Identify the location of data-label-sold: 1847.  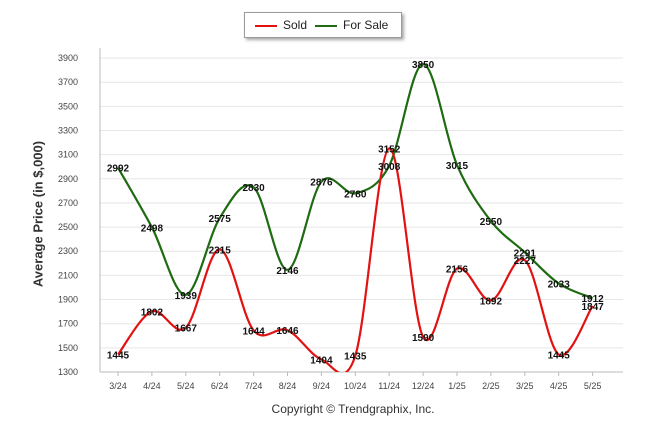
(592, 307).